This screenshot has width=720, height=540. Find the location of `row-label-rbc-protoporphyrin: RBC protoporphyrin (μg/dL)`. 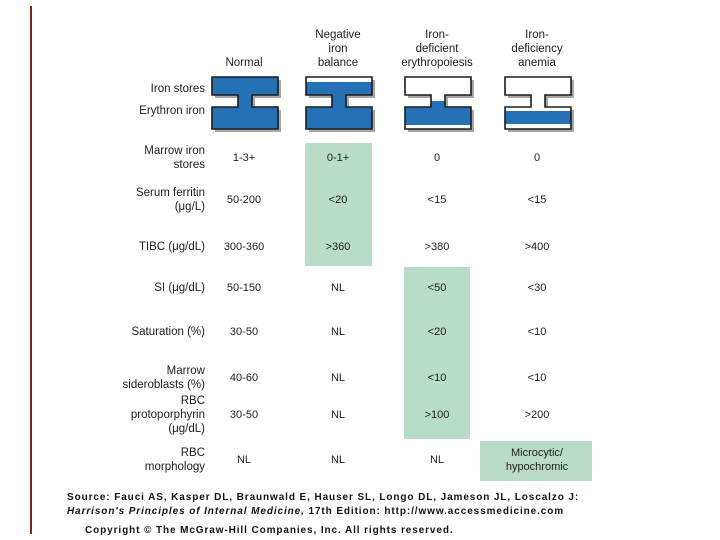

row-label-rbc-protoporphyrin: RBC protoporphyrin (μg/dL) is located at coordinates (167, 415).